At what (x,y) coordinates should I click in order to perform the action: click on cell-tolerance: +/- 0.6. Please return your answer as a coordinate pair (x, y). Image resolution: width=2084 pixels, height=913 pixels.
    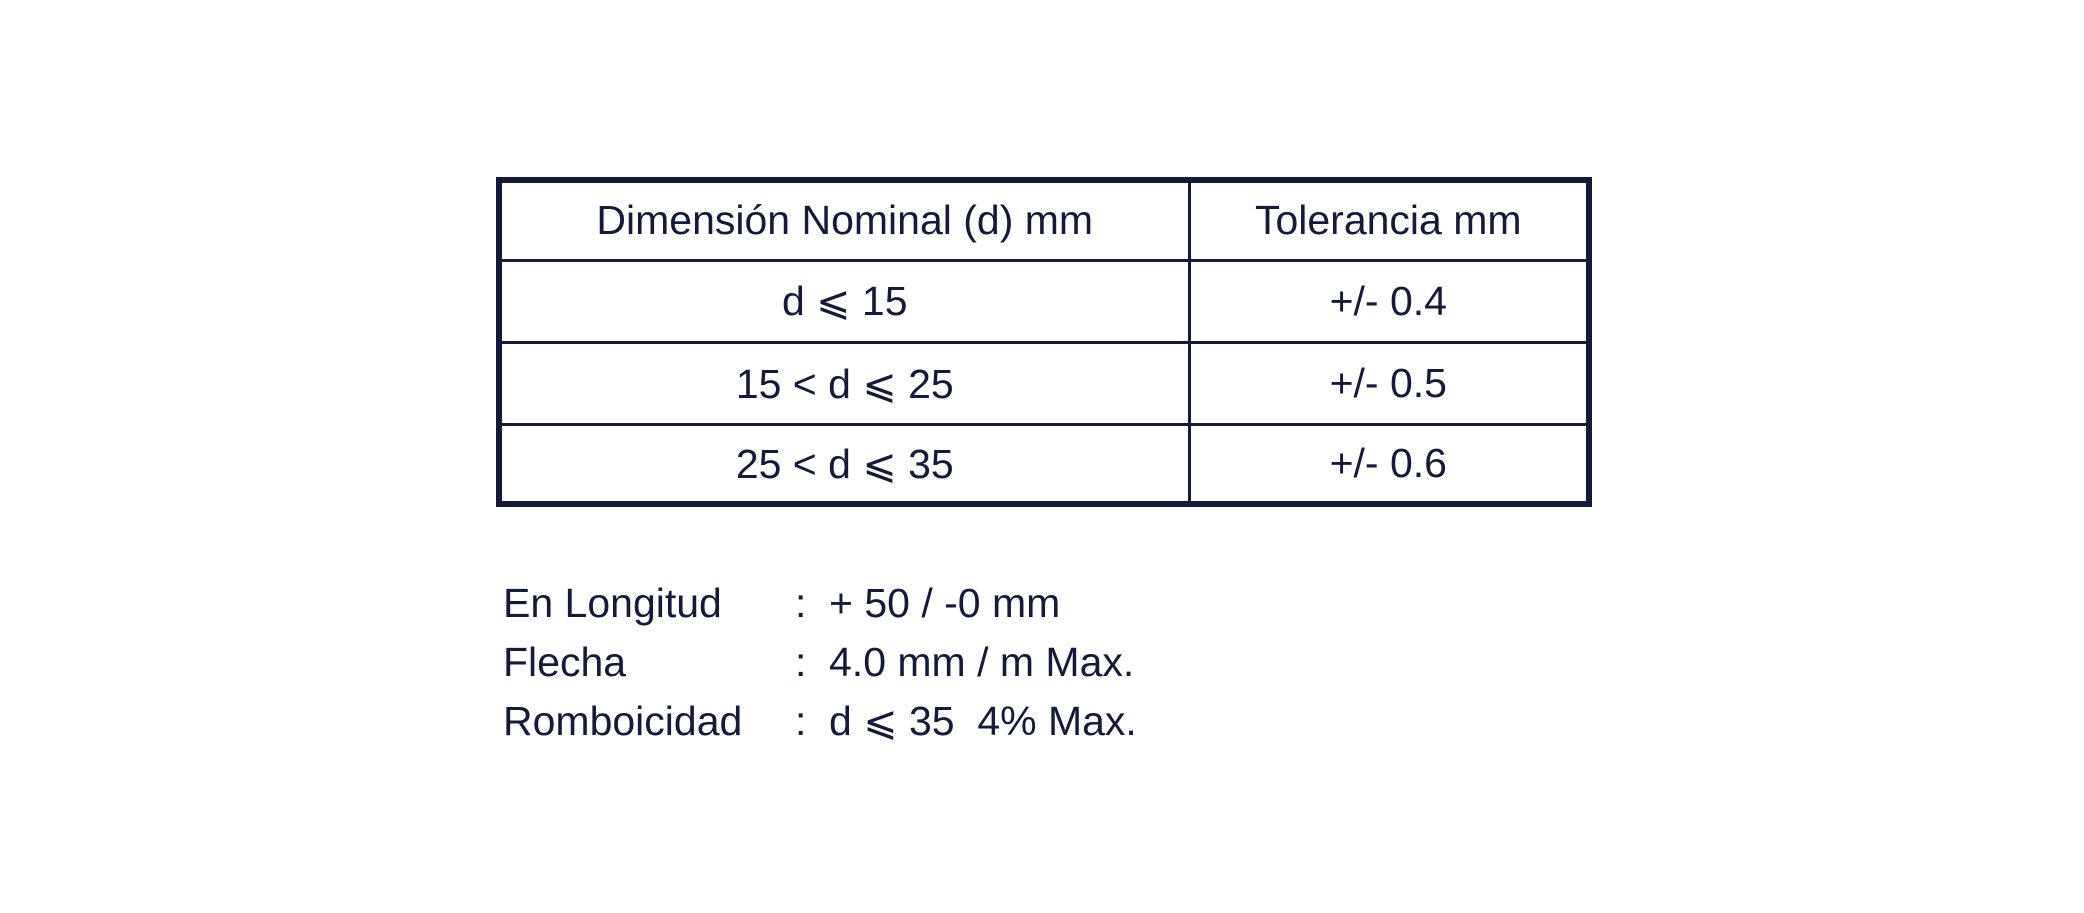
    Looking at the image, I should click on (1389, 464).